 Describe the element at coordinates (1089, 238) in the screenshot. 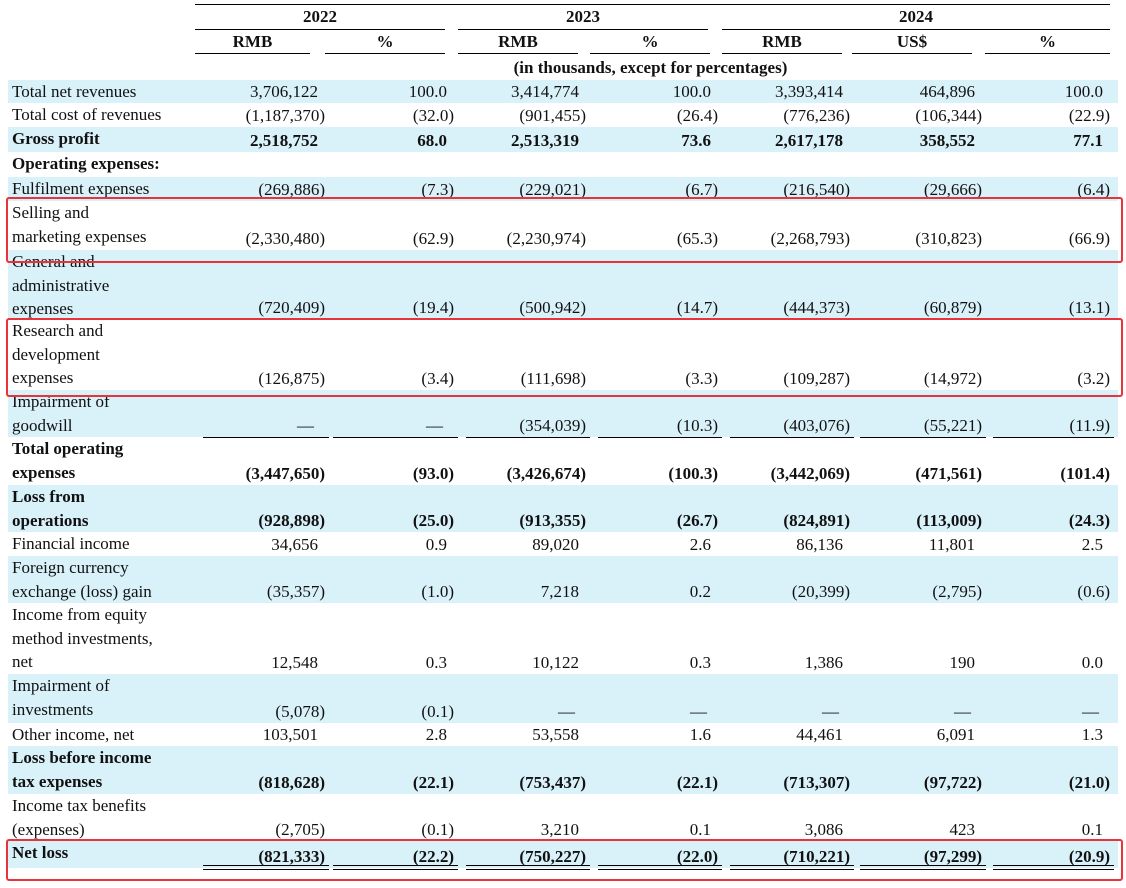

I see `row-value: (66.9)` at that location.